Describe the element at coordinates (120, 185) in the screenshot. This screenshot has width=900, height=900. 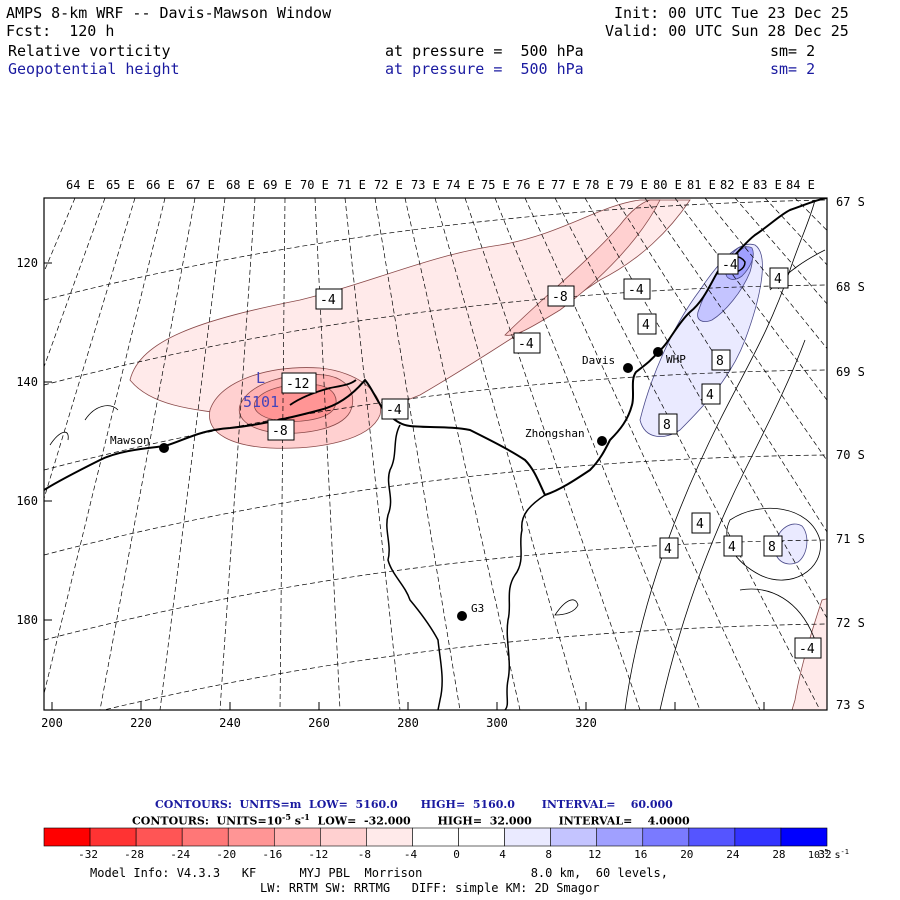
I see `lon-label: 65 E` at that location.